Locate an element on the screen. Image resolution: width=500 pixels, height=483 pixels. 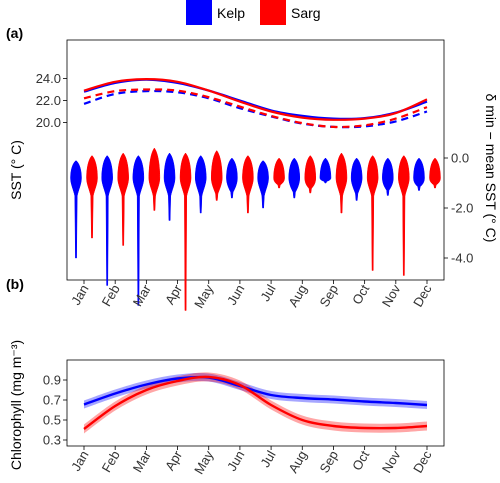
chlorophyll-line-sarg is located at coordinates (255, 402).